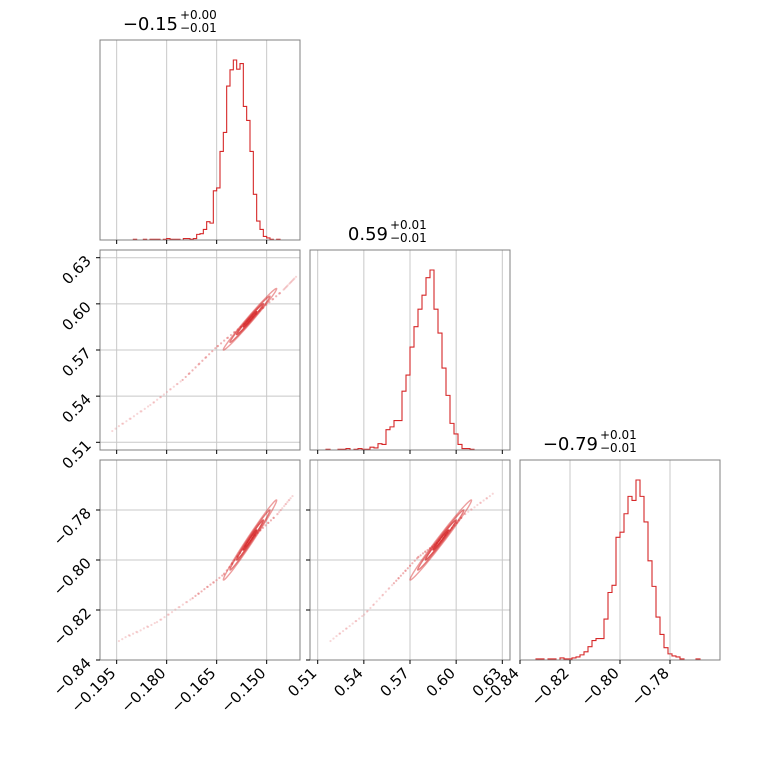 The height and width of the screenshot is (760, 760). Describe the element at coordinates (650, 686) in the screenshot. I see `xtick-label-2-3: −0.78` at that location.